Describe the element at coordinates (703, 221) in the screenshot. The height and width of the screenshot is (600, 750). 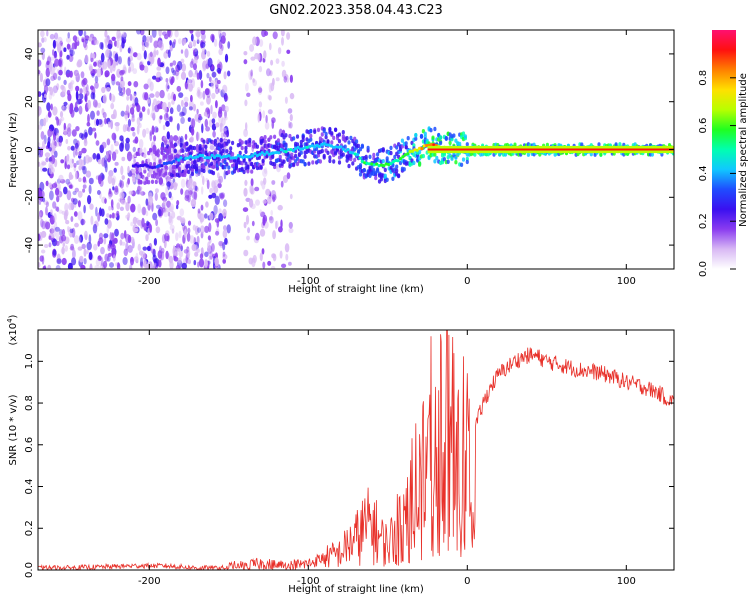
I see `colorbar-tick-label: 0.2` at that location.